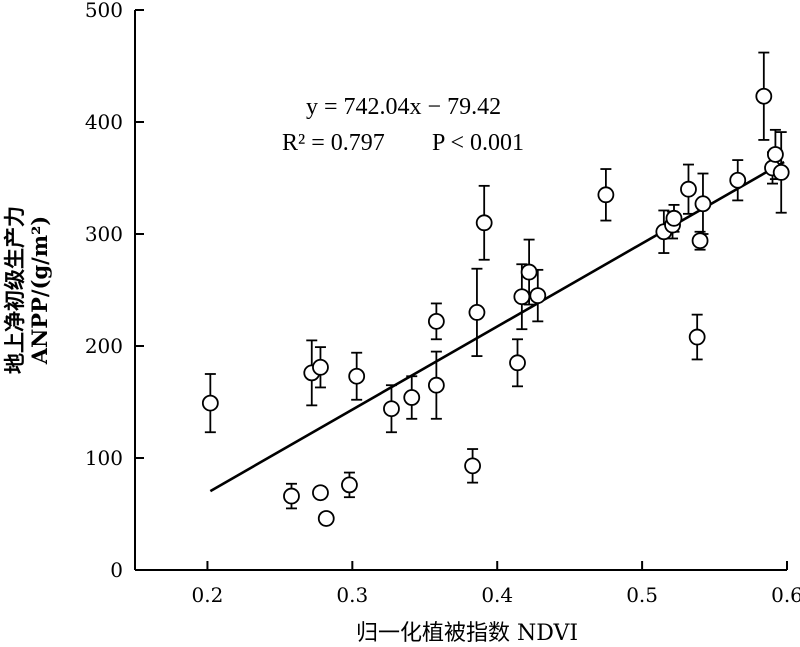 This screenshot has height=647, width=800. Describe the element at coordinates (39, 290) in the screenshot. I see `y-axis-label-line2: ANPP/(g/m²)` at that location.